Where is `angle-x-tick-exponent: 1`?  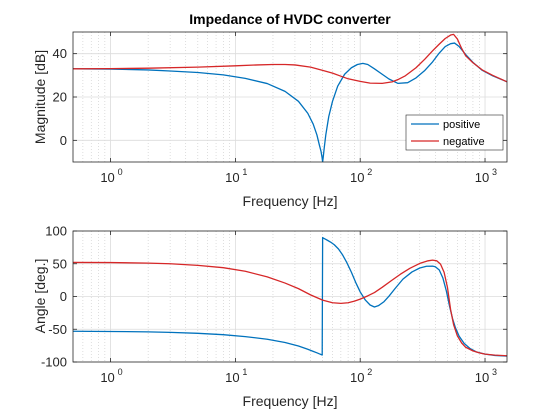
angle-x-tick-exponent: 1 is located at coordinates (244, 372).